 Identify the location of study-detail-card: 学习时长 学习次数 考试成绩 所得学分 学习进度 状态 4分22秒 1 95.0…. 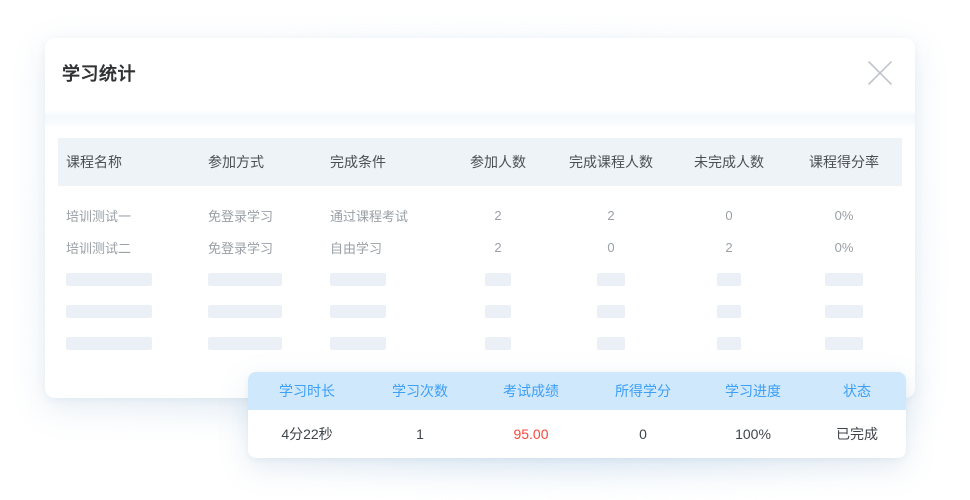
(577, 415).